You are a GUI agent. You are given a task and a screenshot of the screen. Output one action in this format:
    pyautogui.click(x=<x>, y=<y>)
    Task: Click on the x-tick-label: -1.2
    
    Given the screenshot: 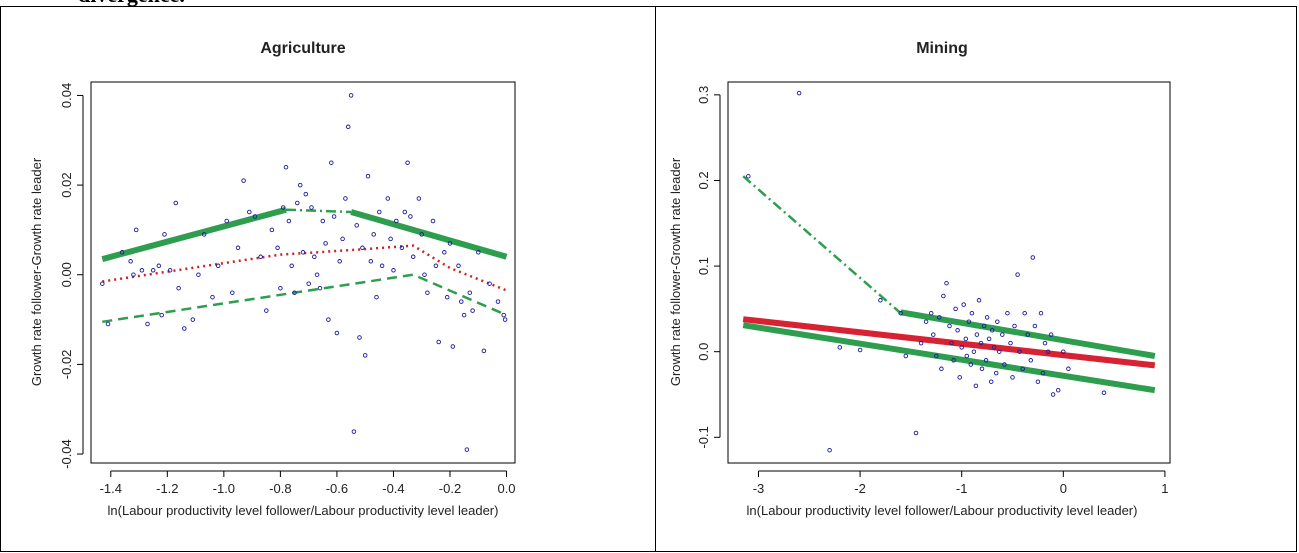 What is the action you would take?
    pyautogui.click(x=167, y=488)
    